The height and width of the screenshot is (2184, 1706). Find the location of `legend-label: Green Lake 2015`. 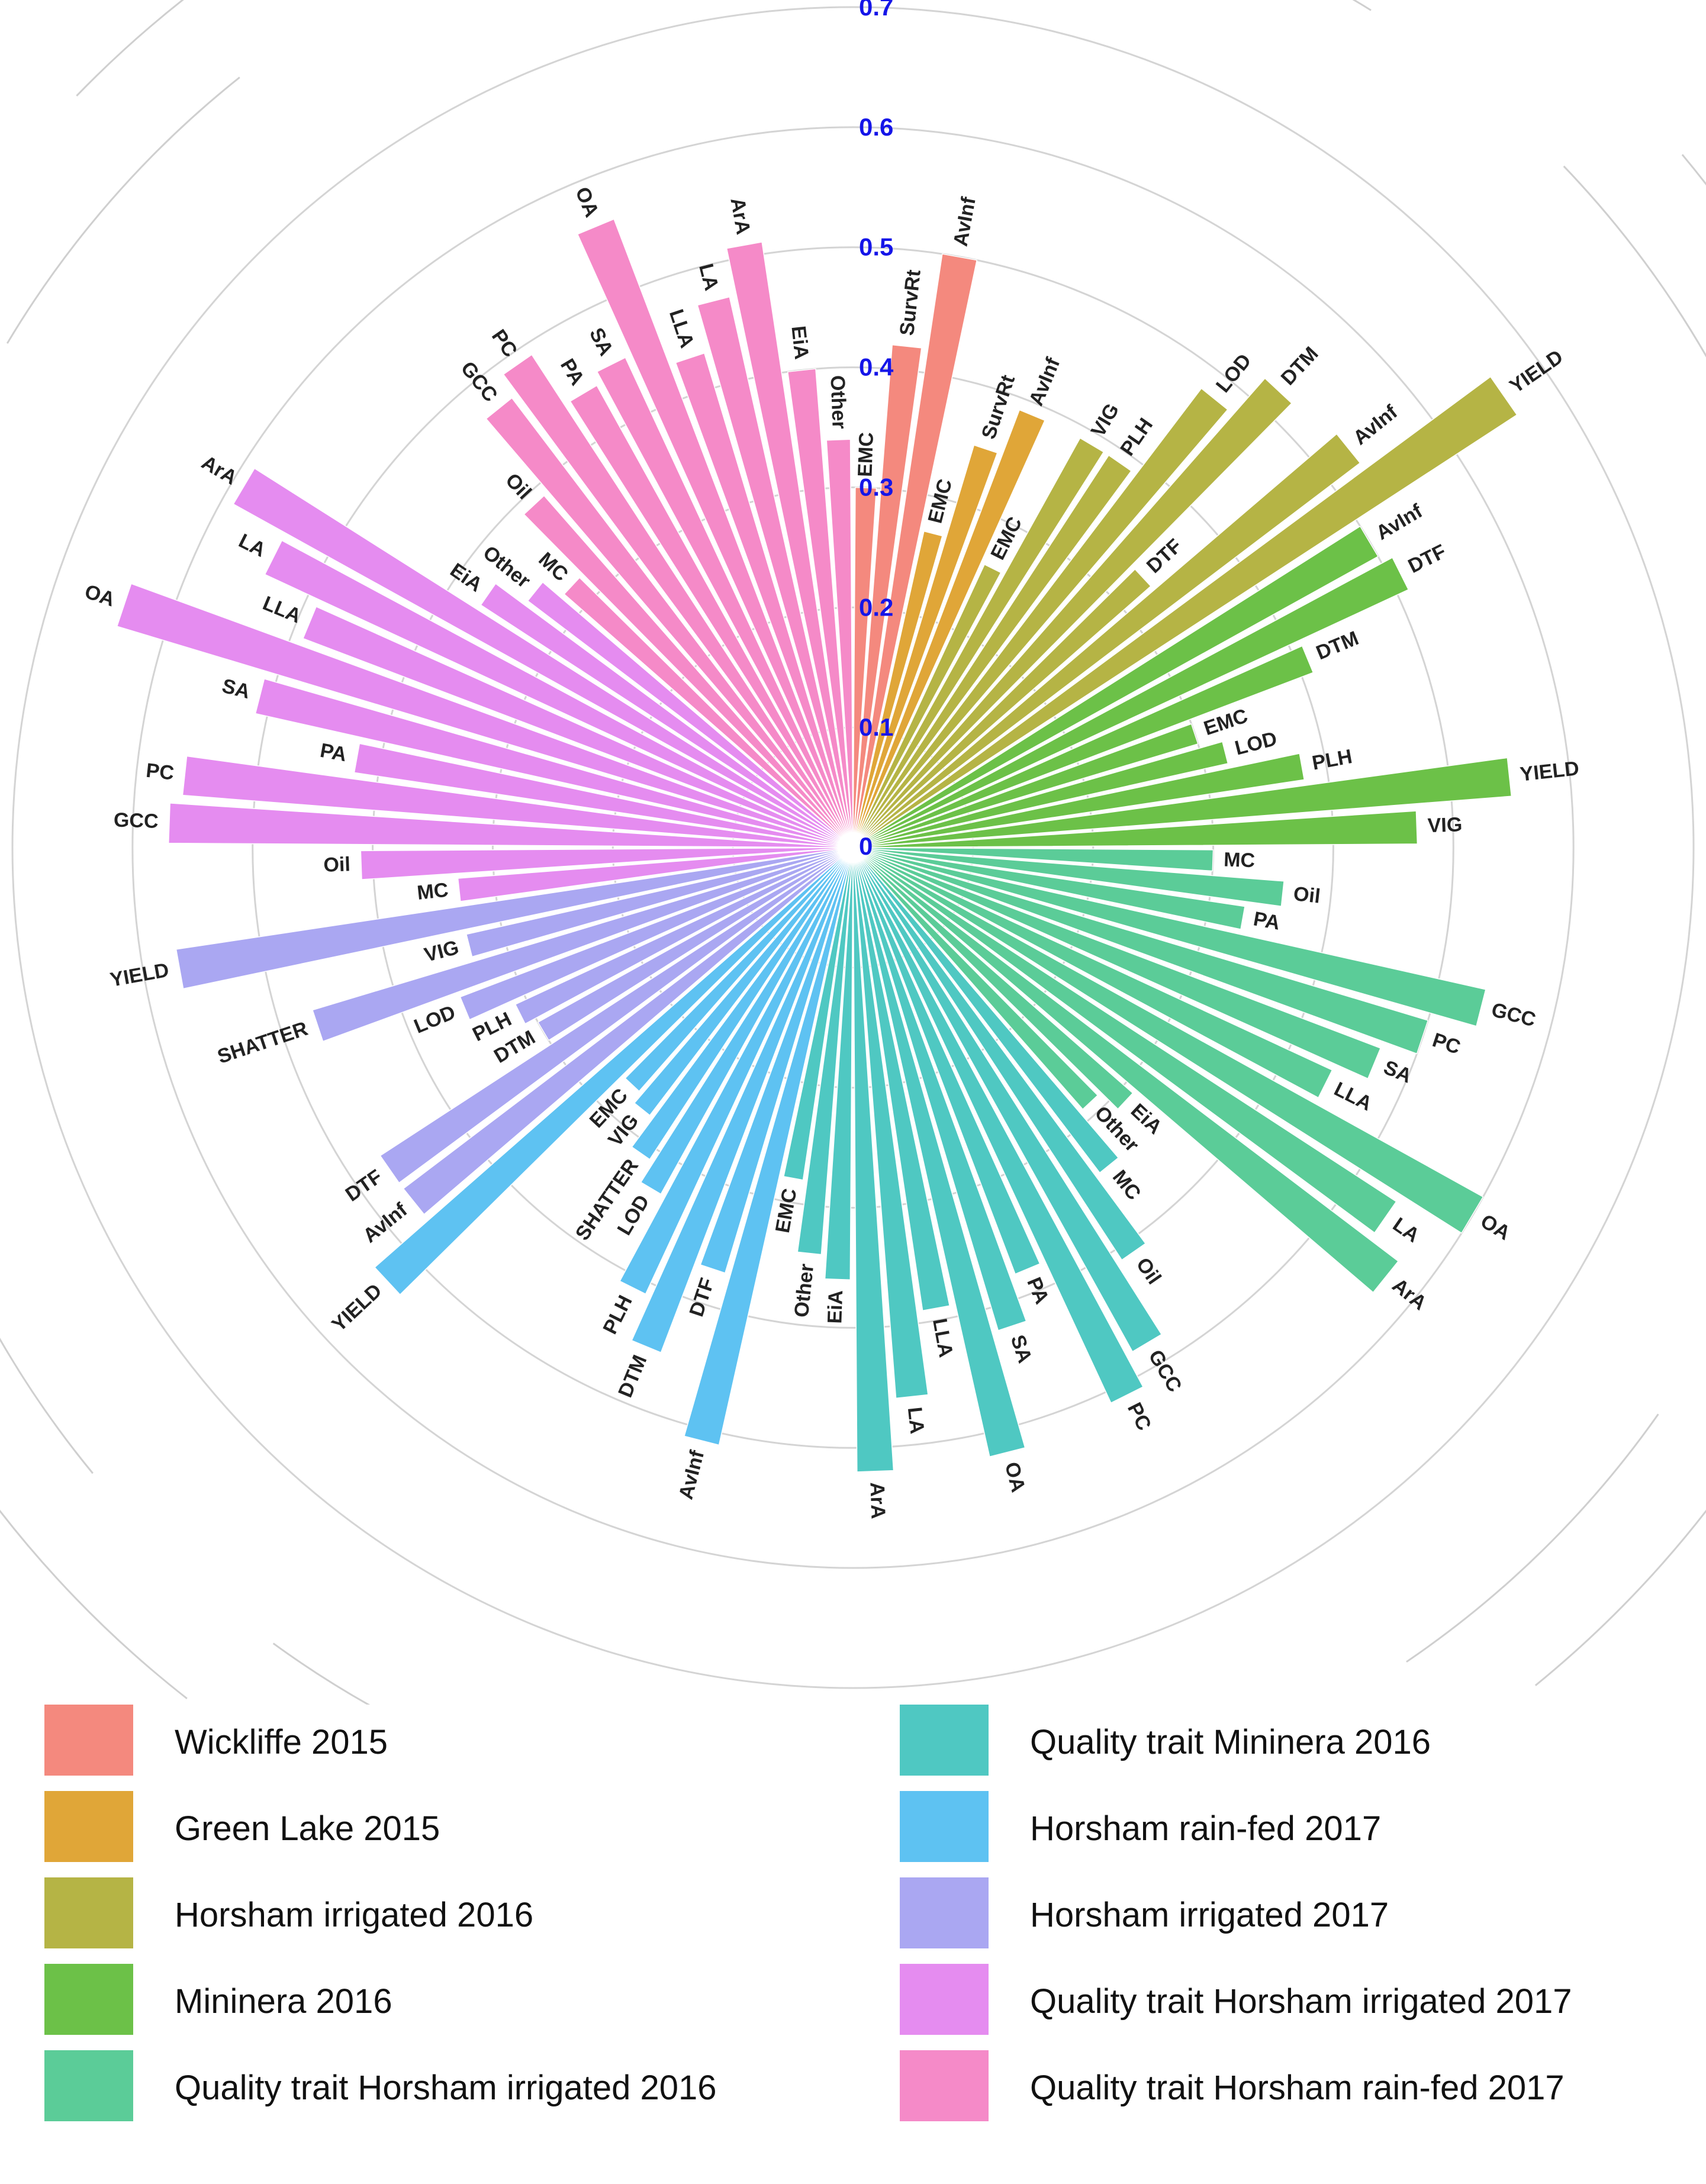

legend-label: Green Lake 2015 is located at coordinates (307, 1829).